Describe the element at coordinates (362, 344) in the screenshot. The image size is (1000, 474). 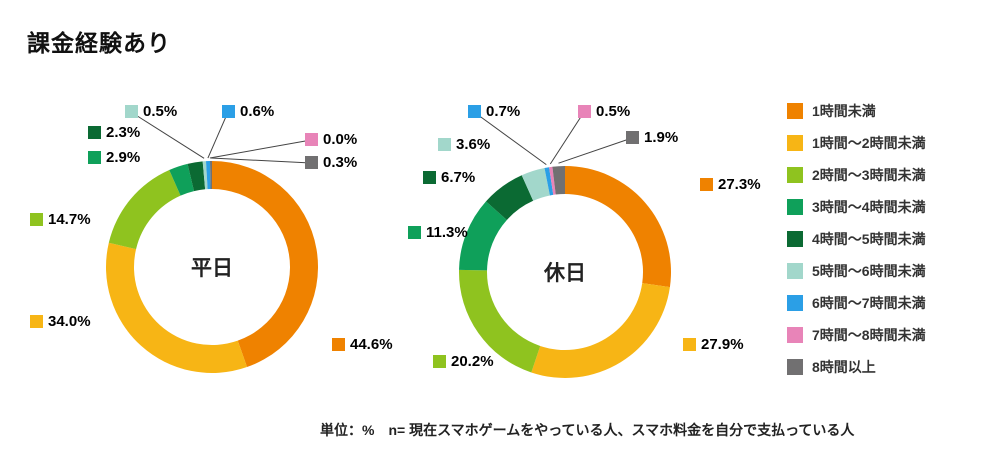
I see `segment-value-label: 44.6%` at that location.